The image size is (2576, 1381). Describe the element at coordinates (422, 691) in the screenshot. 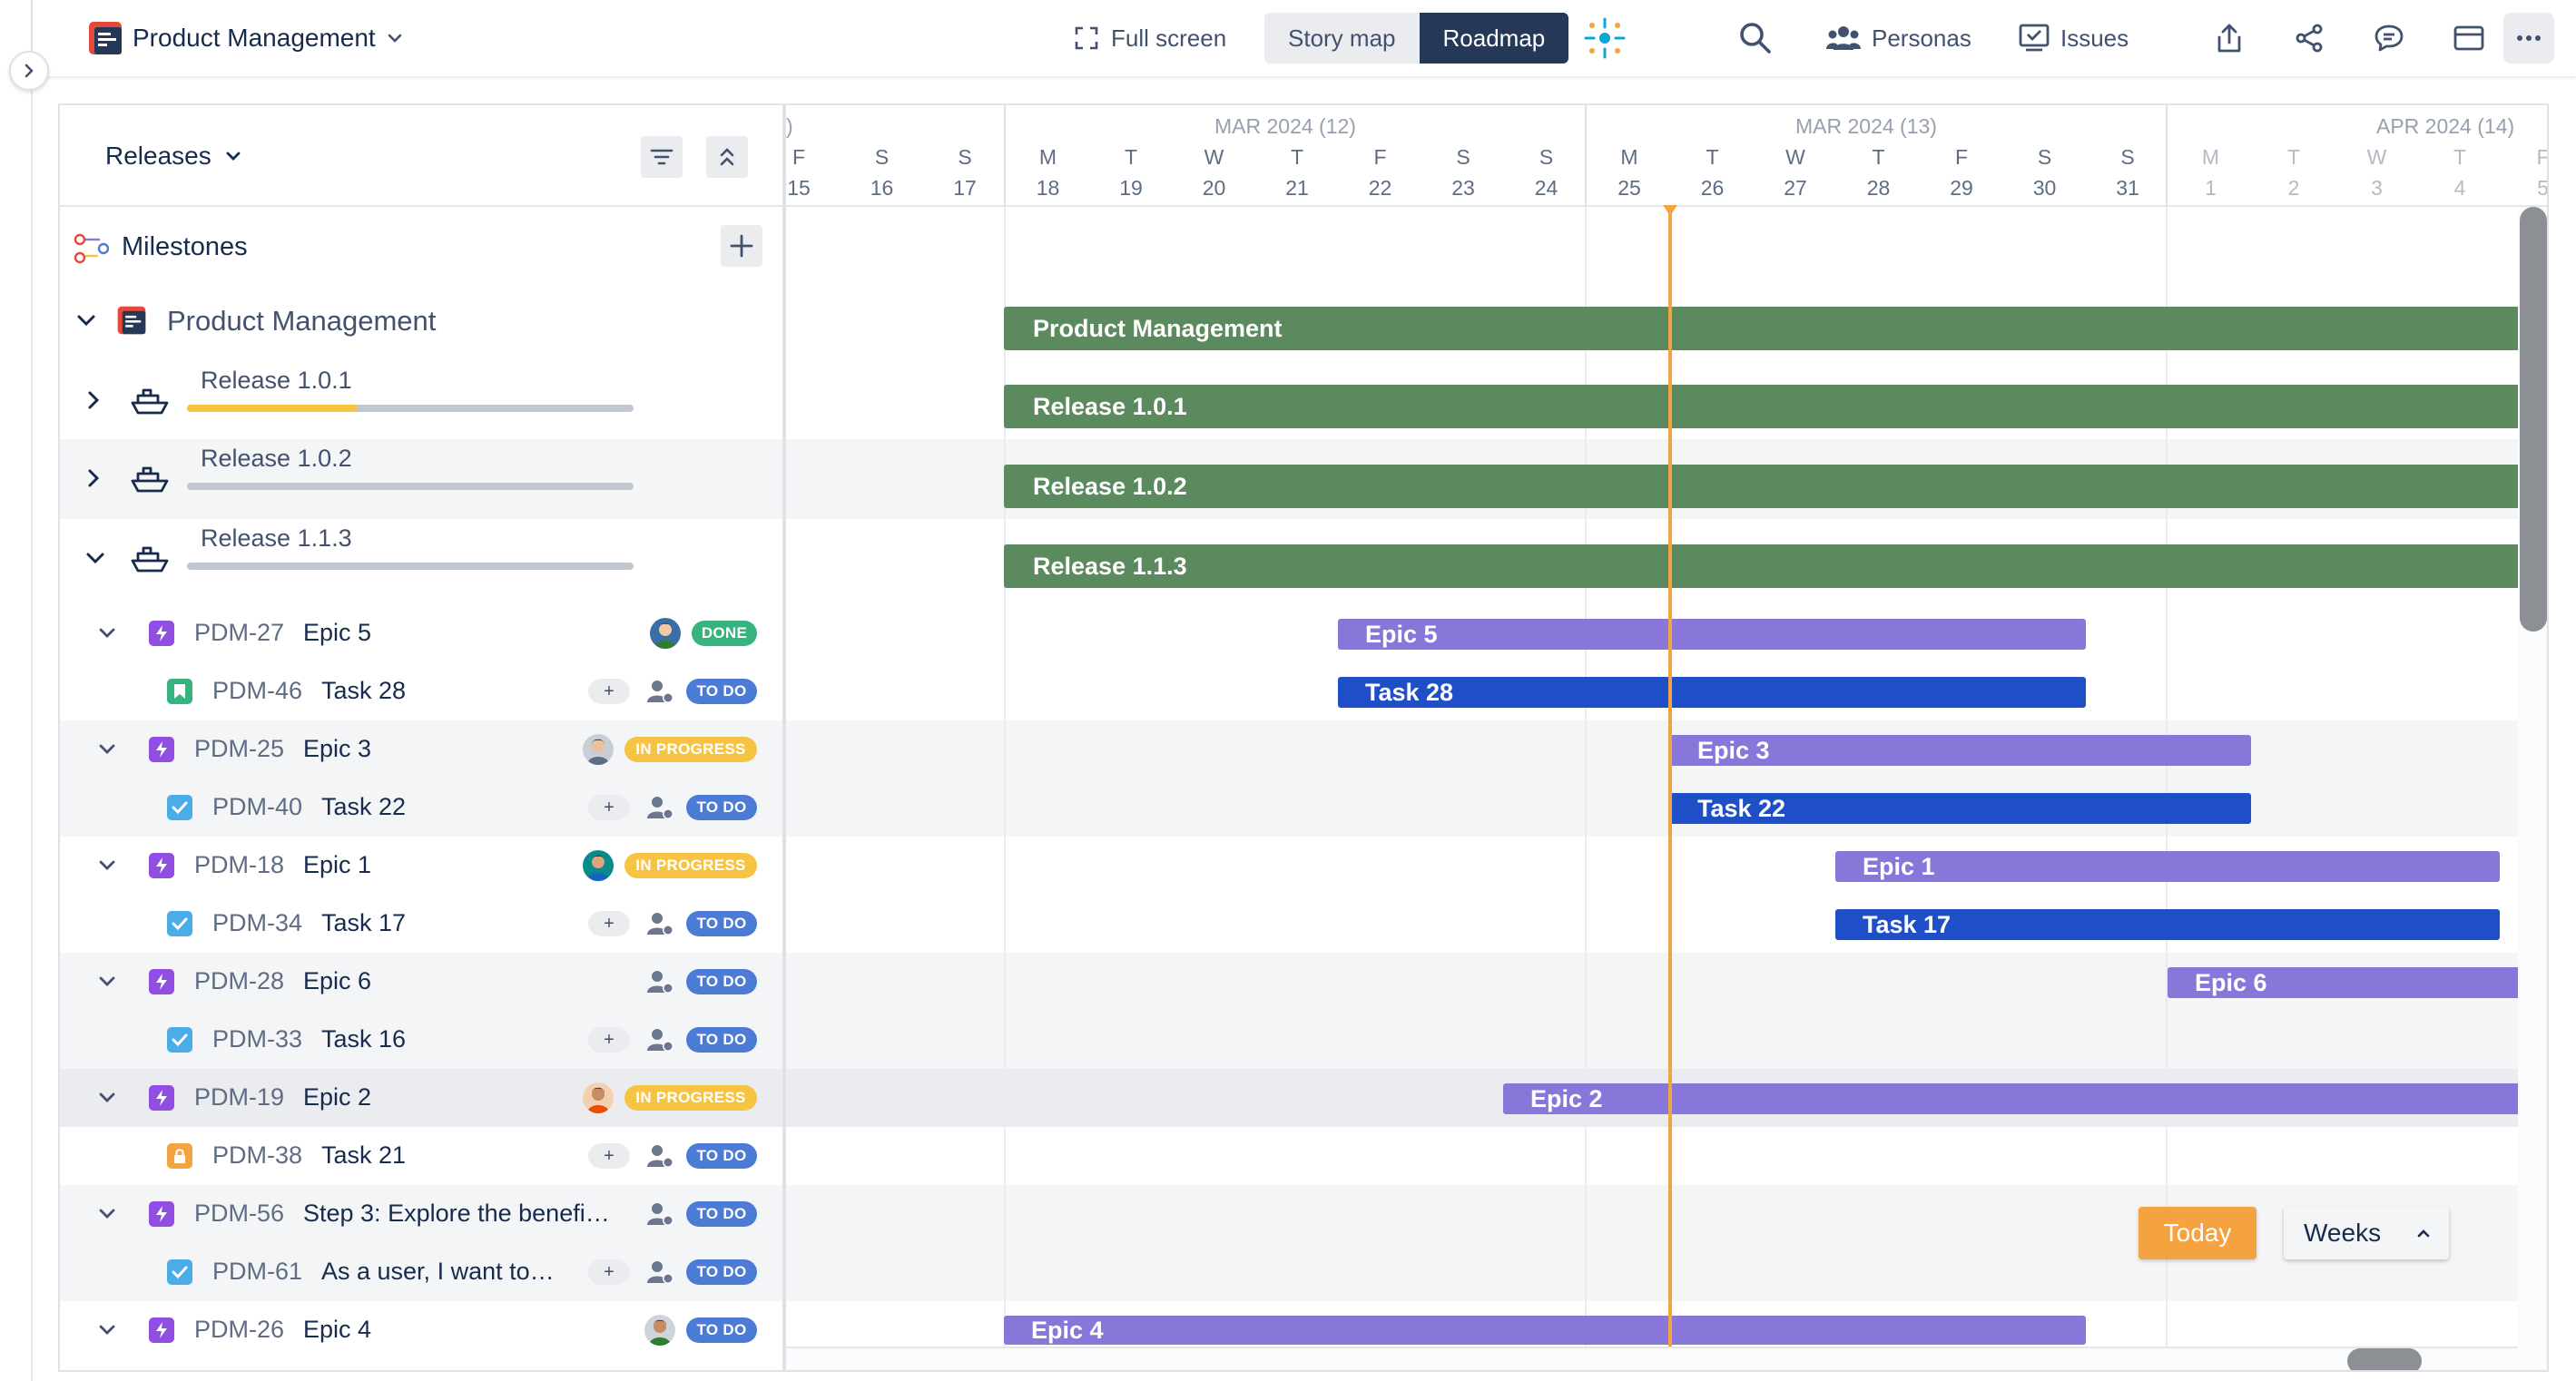

I see `issue-row: PDM-46 Task 28 + TO DO` at that location.